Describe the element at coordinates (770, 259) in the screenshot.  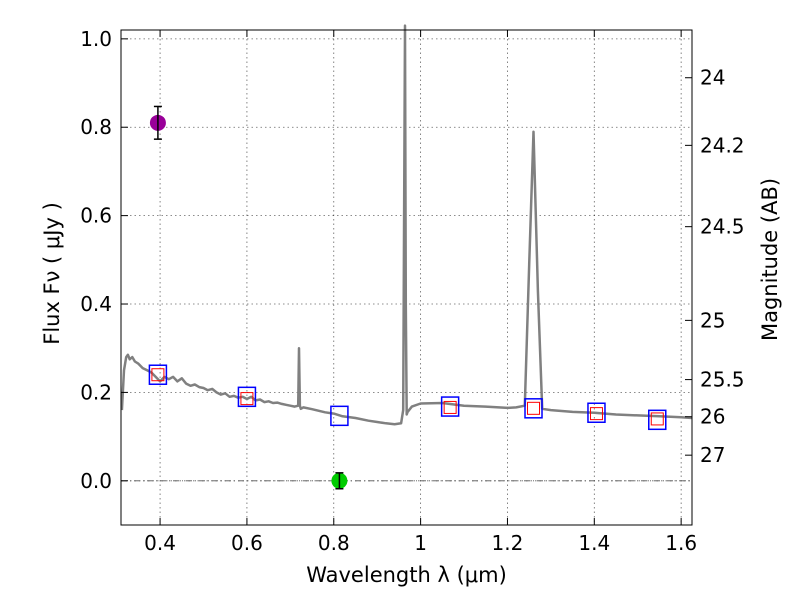
I see `magnitude-axis-label: Magnitude (AB)` at that location.